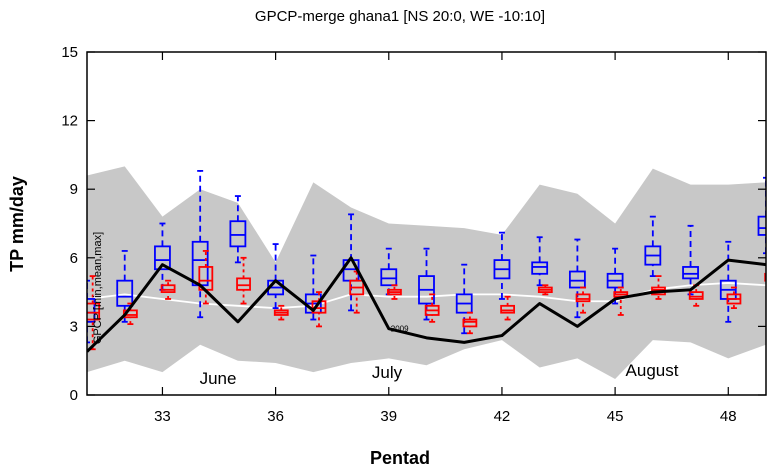 The width and height of the screenshot is (781, 468). What do you see at coordinates (728, 416) in the screenshot?
I see `x-tick-label: 48` at bounding box center [728, 416].